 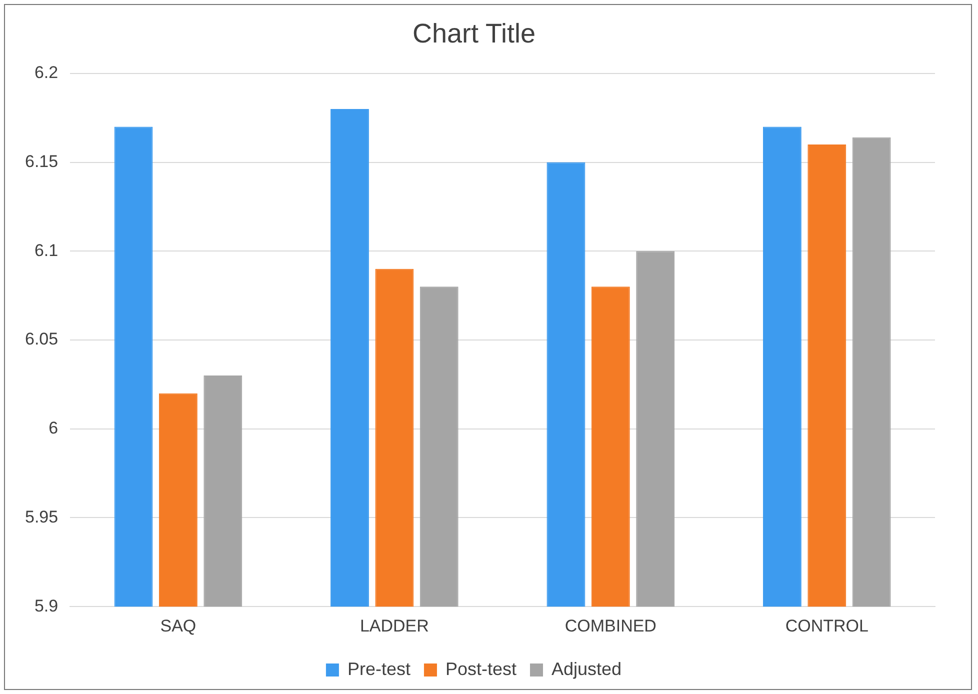 I want to click on y-tick-label: 5.9, so click(x=46, y=606).